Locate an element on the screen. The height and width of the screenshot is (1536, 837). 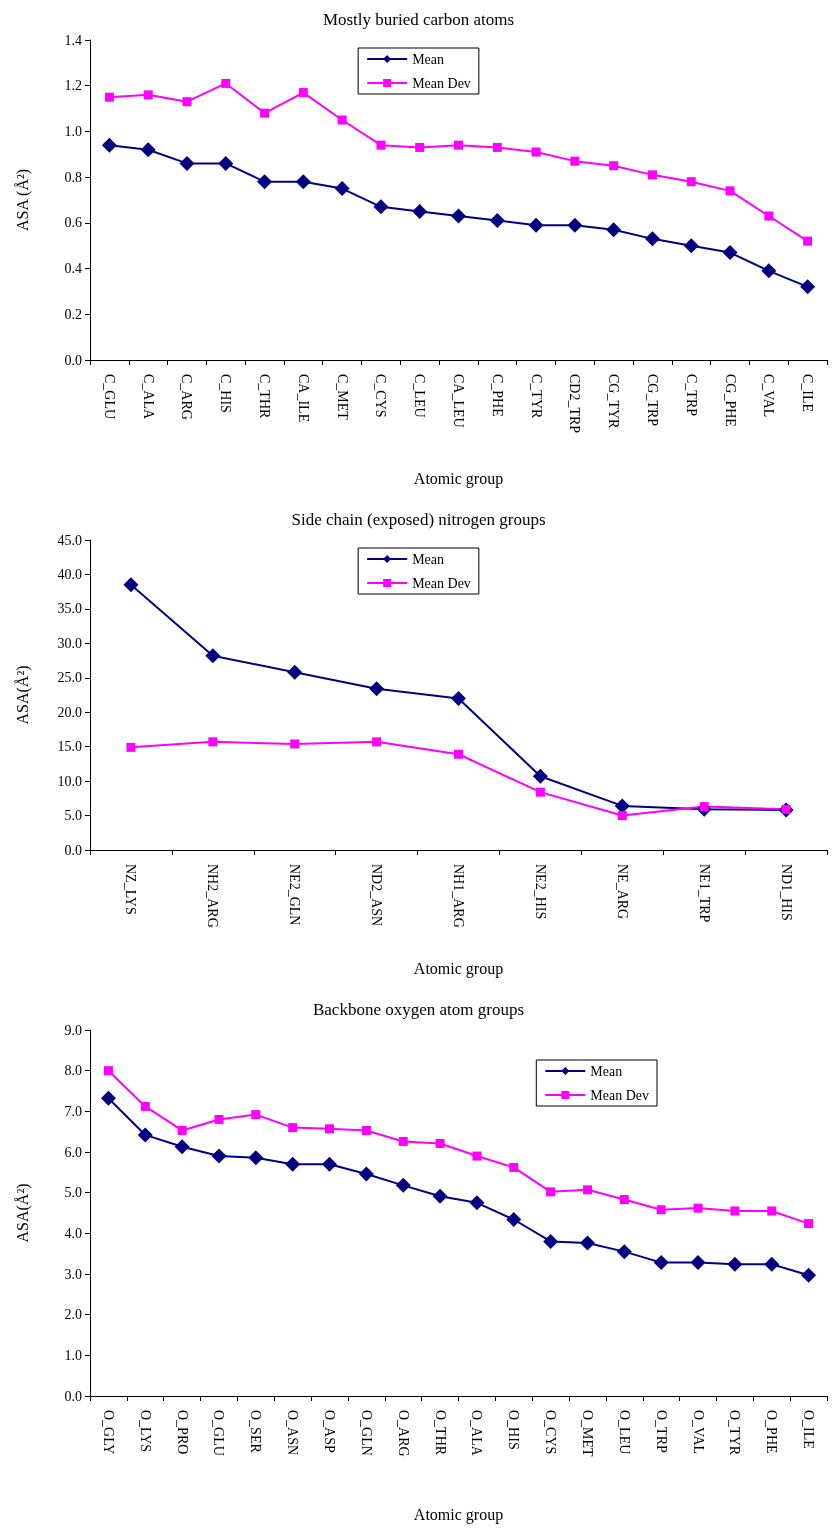
y-tick-label: 25.0 is located at coordinates (69, 678).